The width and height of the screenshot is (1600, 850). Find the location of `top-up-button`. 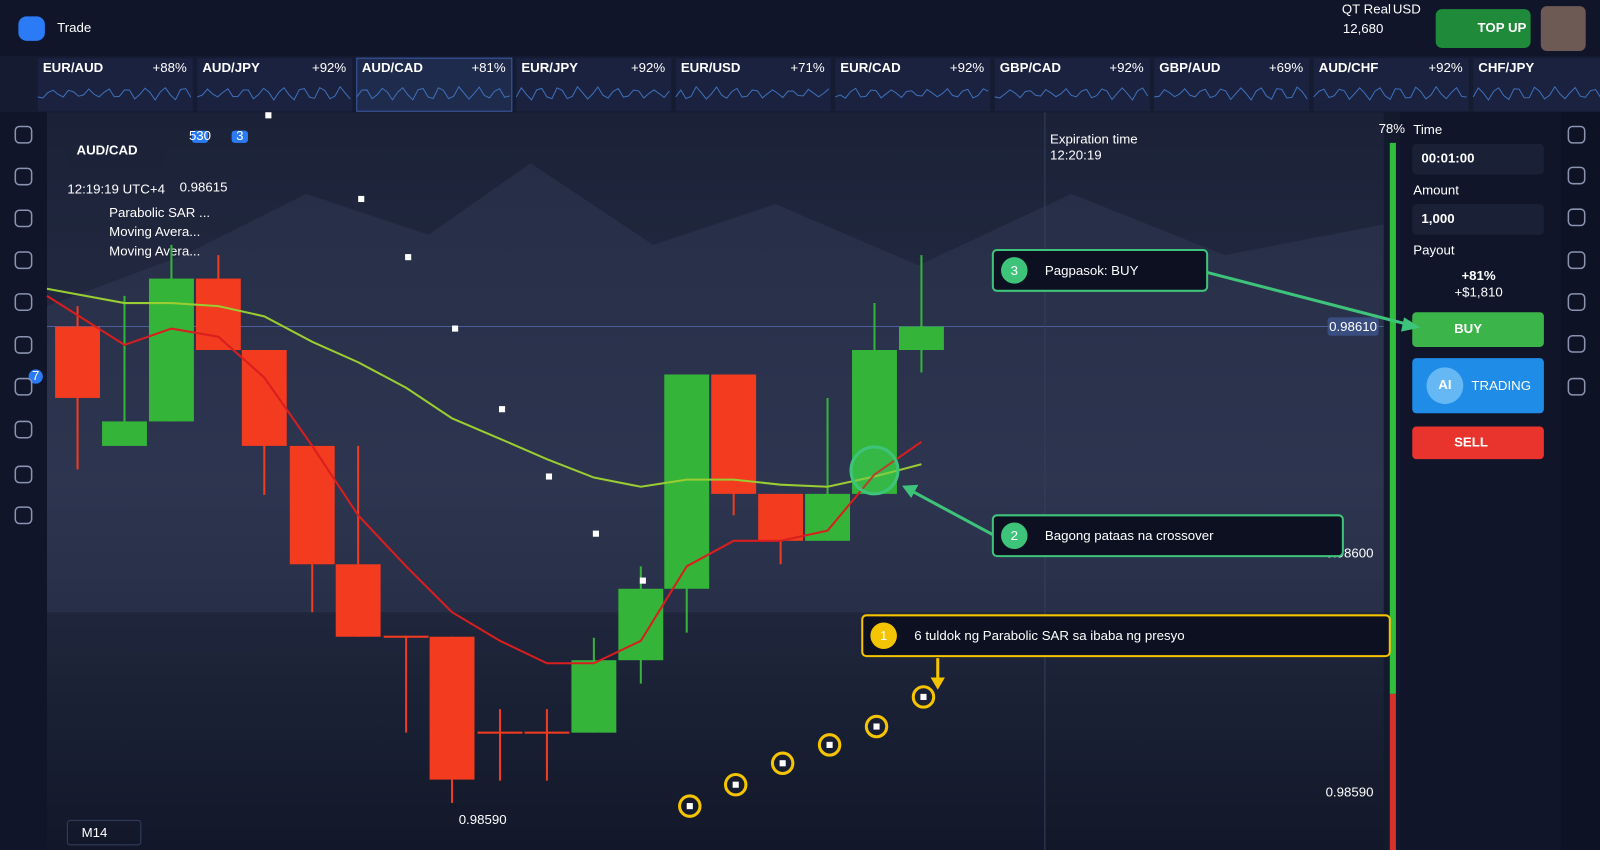

top-up-button is located at coordinates (1483, 28).